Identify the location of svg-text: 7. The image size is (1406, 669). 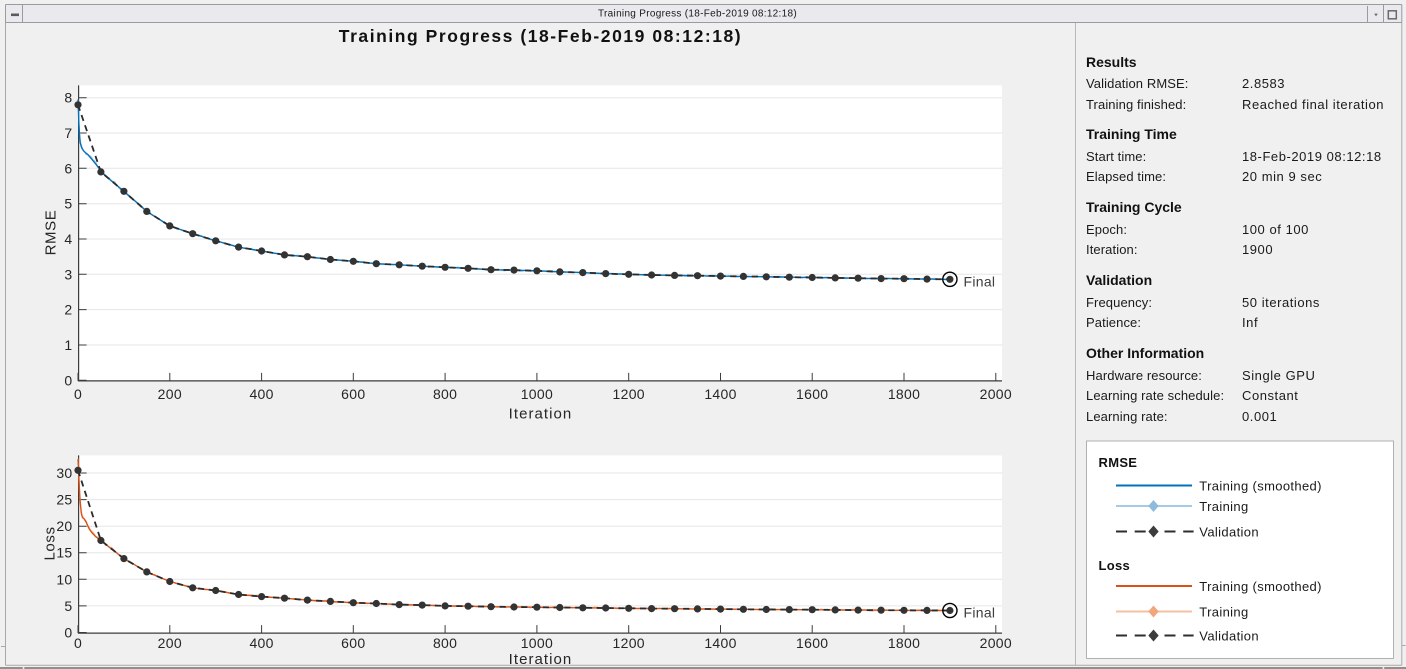
(68, 133).